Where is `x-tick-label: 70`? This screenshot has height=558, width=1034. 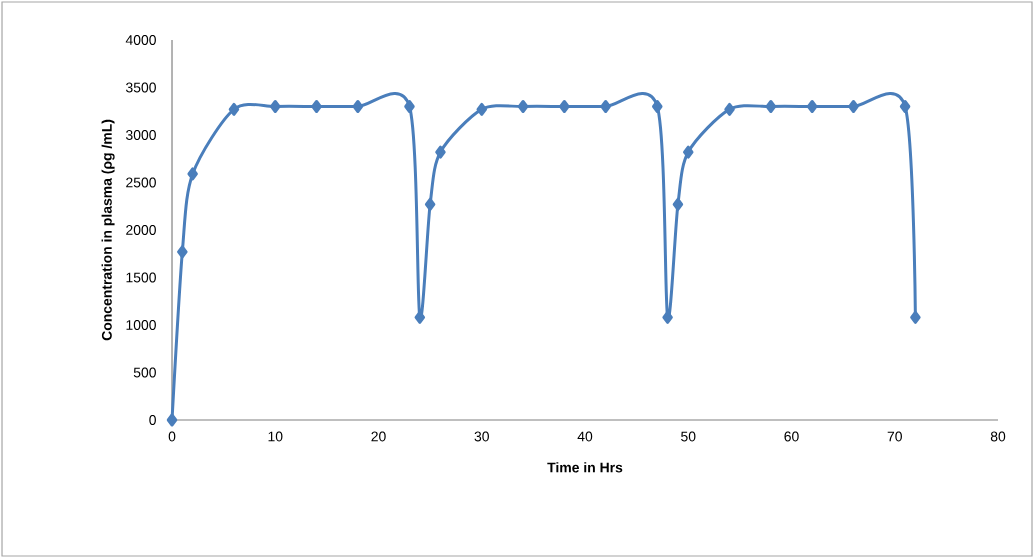
x-tick-label: 70 is located at coordinates (894, 436).